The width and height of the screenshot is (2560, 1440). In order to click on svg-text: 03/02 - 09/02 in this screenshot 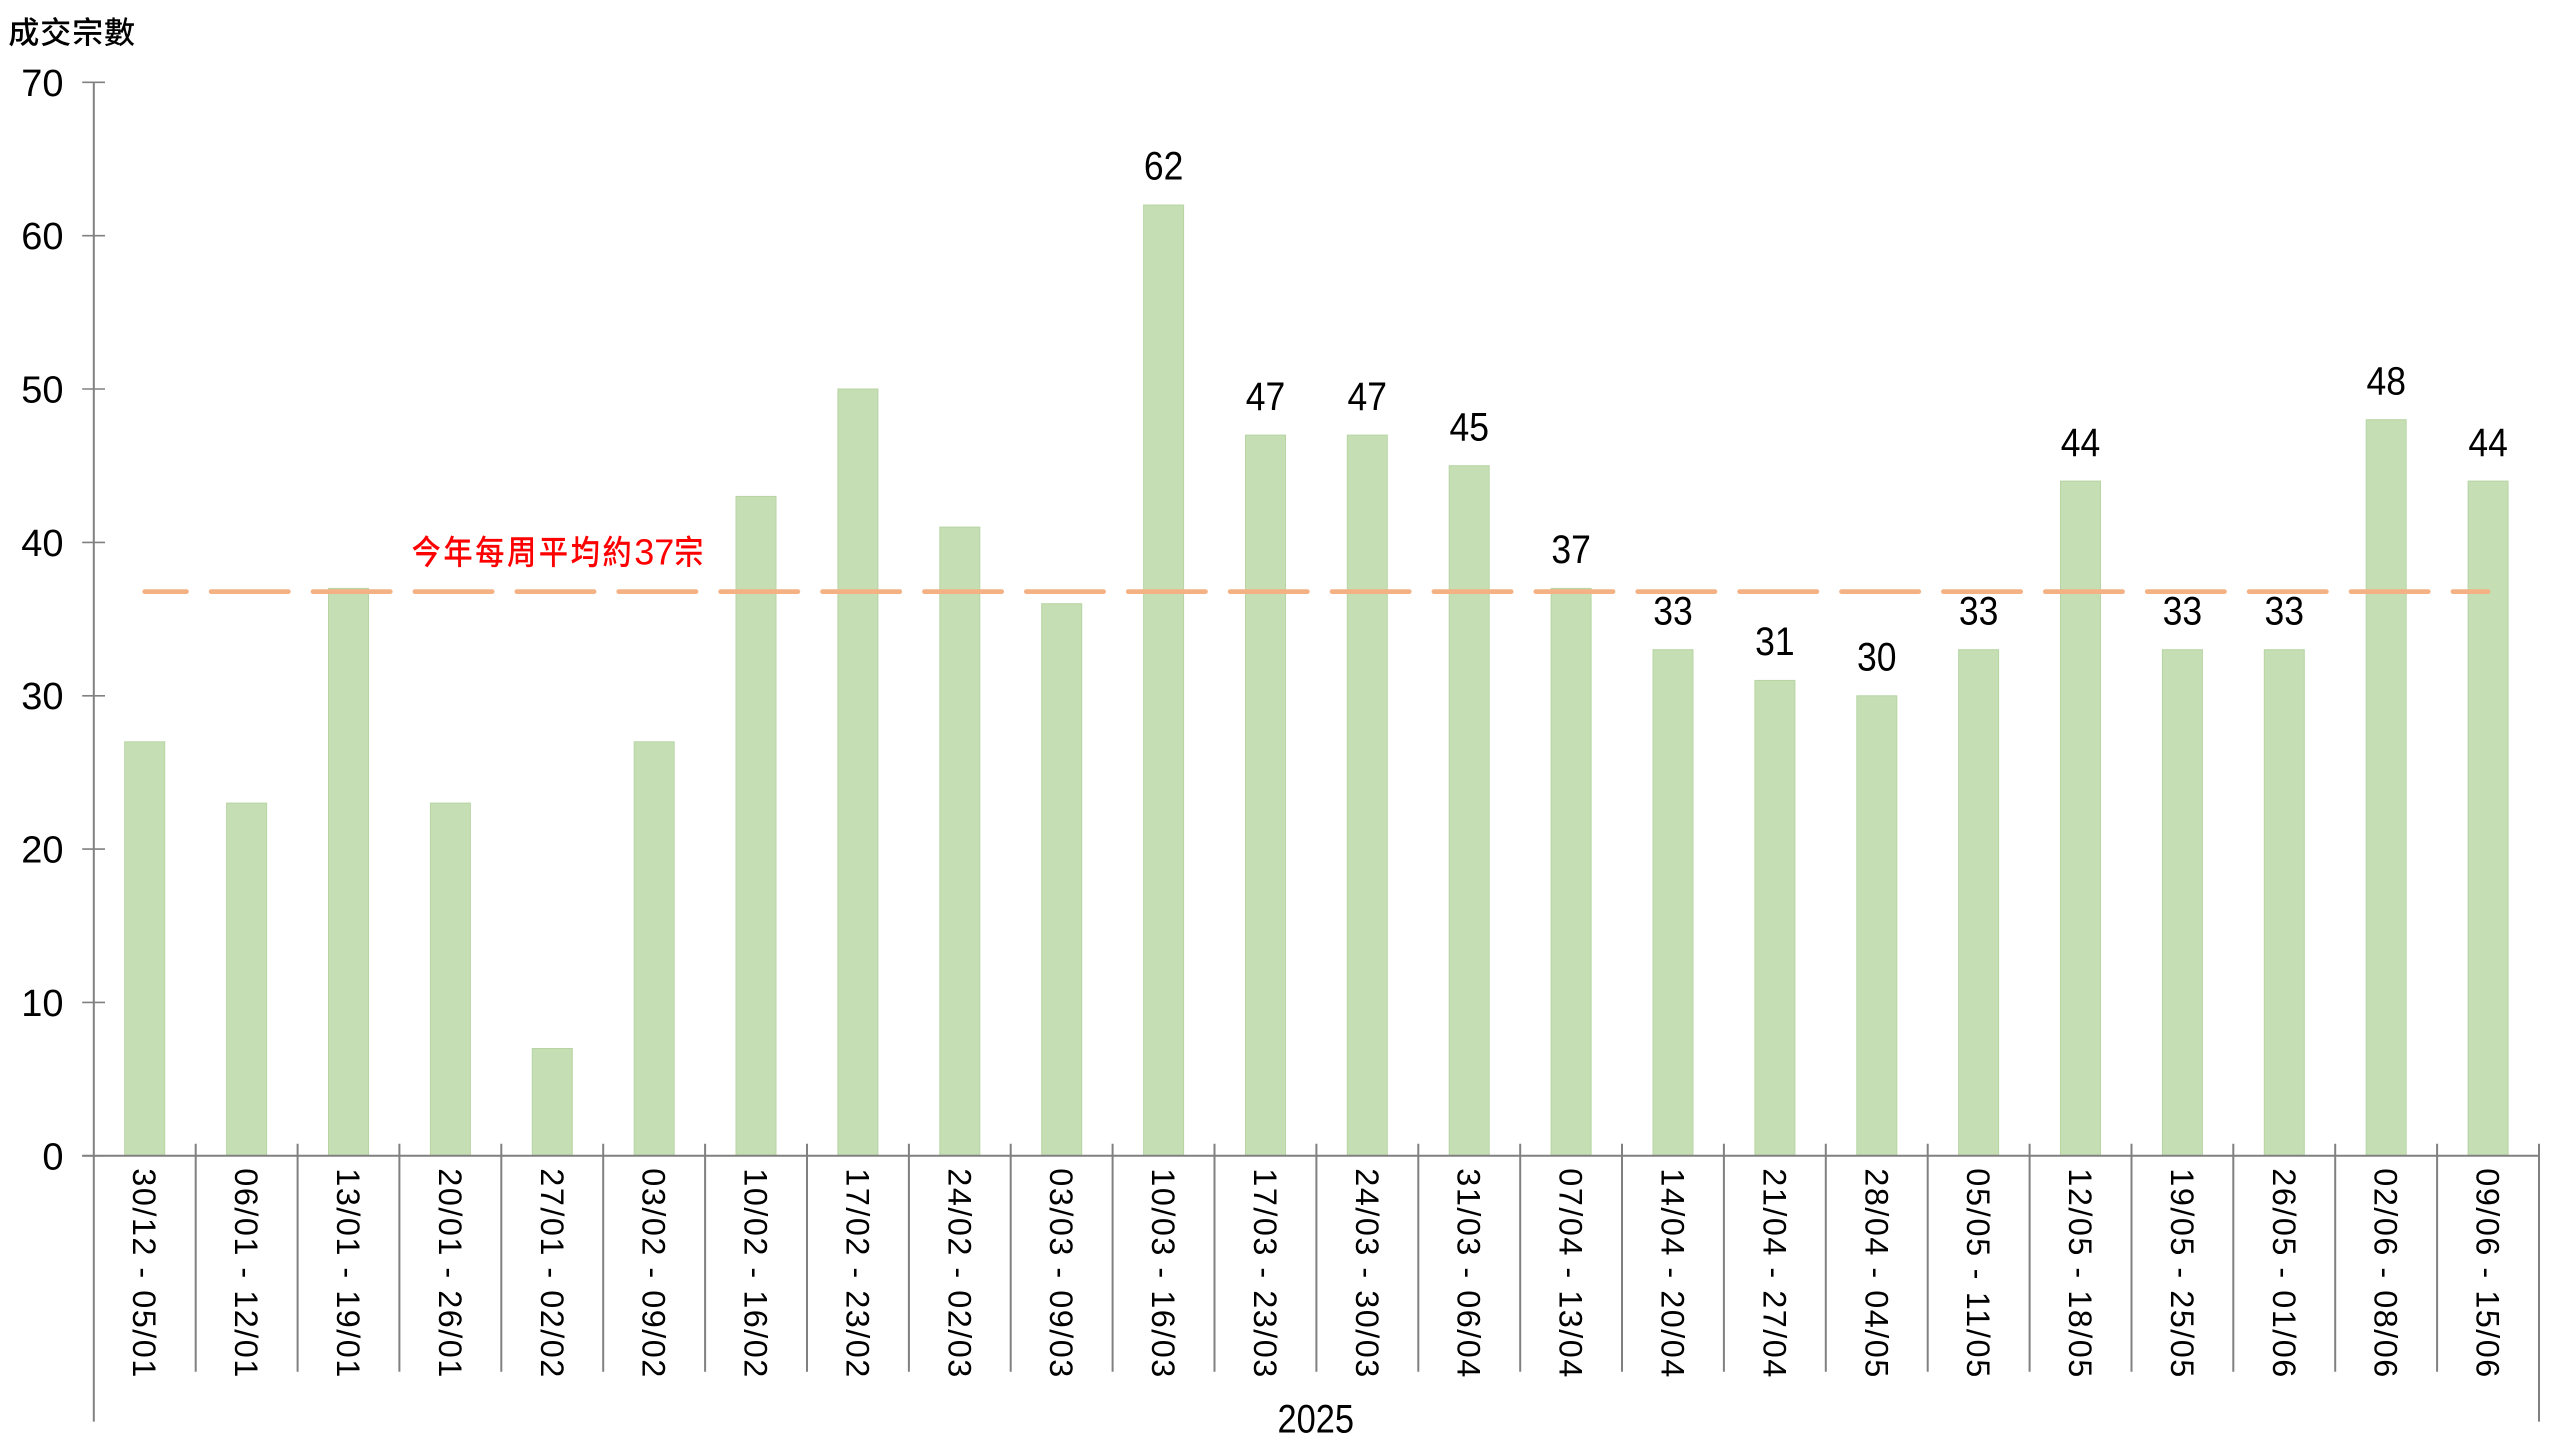, I will do `click(654, 1272)`.